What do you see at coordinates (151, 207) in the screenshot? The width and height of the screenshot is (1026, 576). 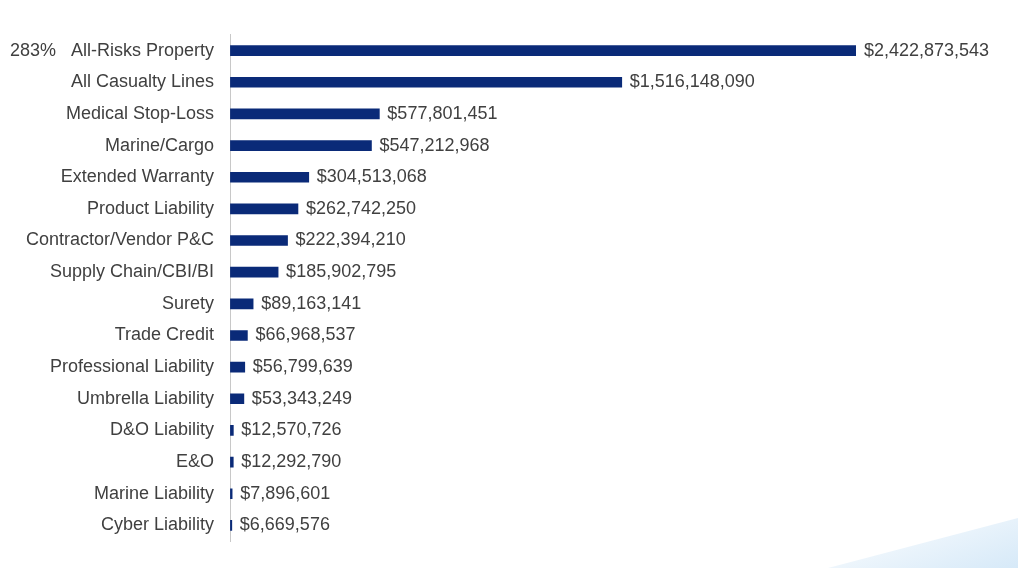 I see `y-tick-label: Product Liability` at bounding box center [151, 207].